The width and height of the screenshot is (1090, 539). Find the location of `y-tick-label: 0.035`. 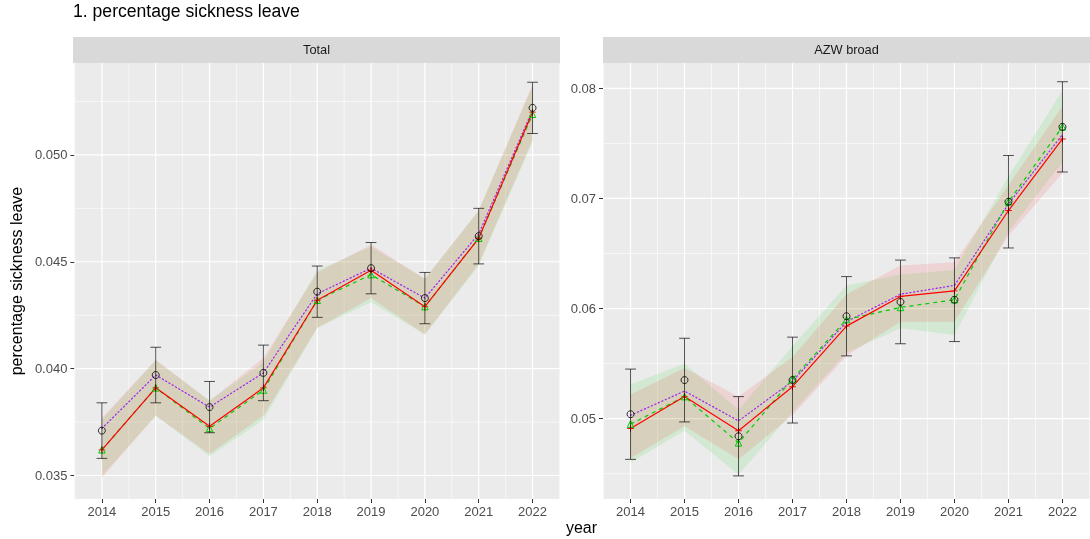

y-tick-label: 0.035 is located at coordinates (51, 475).